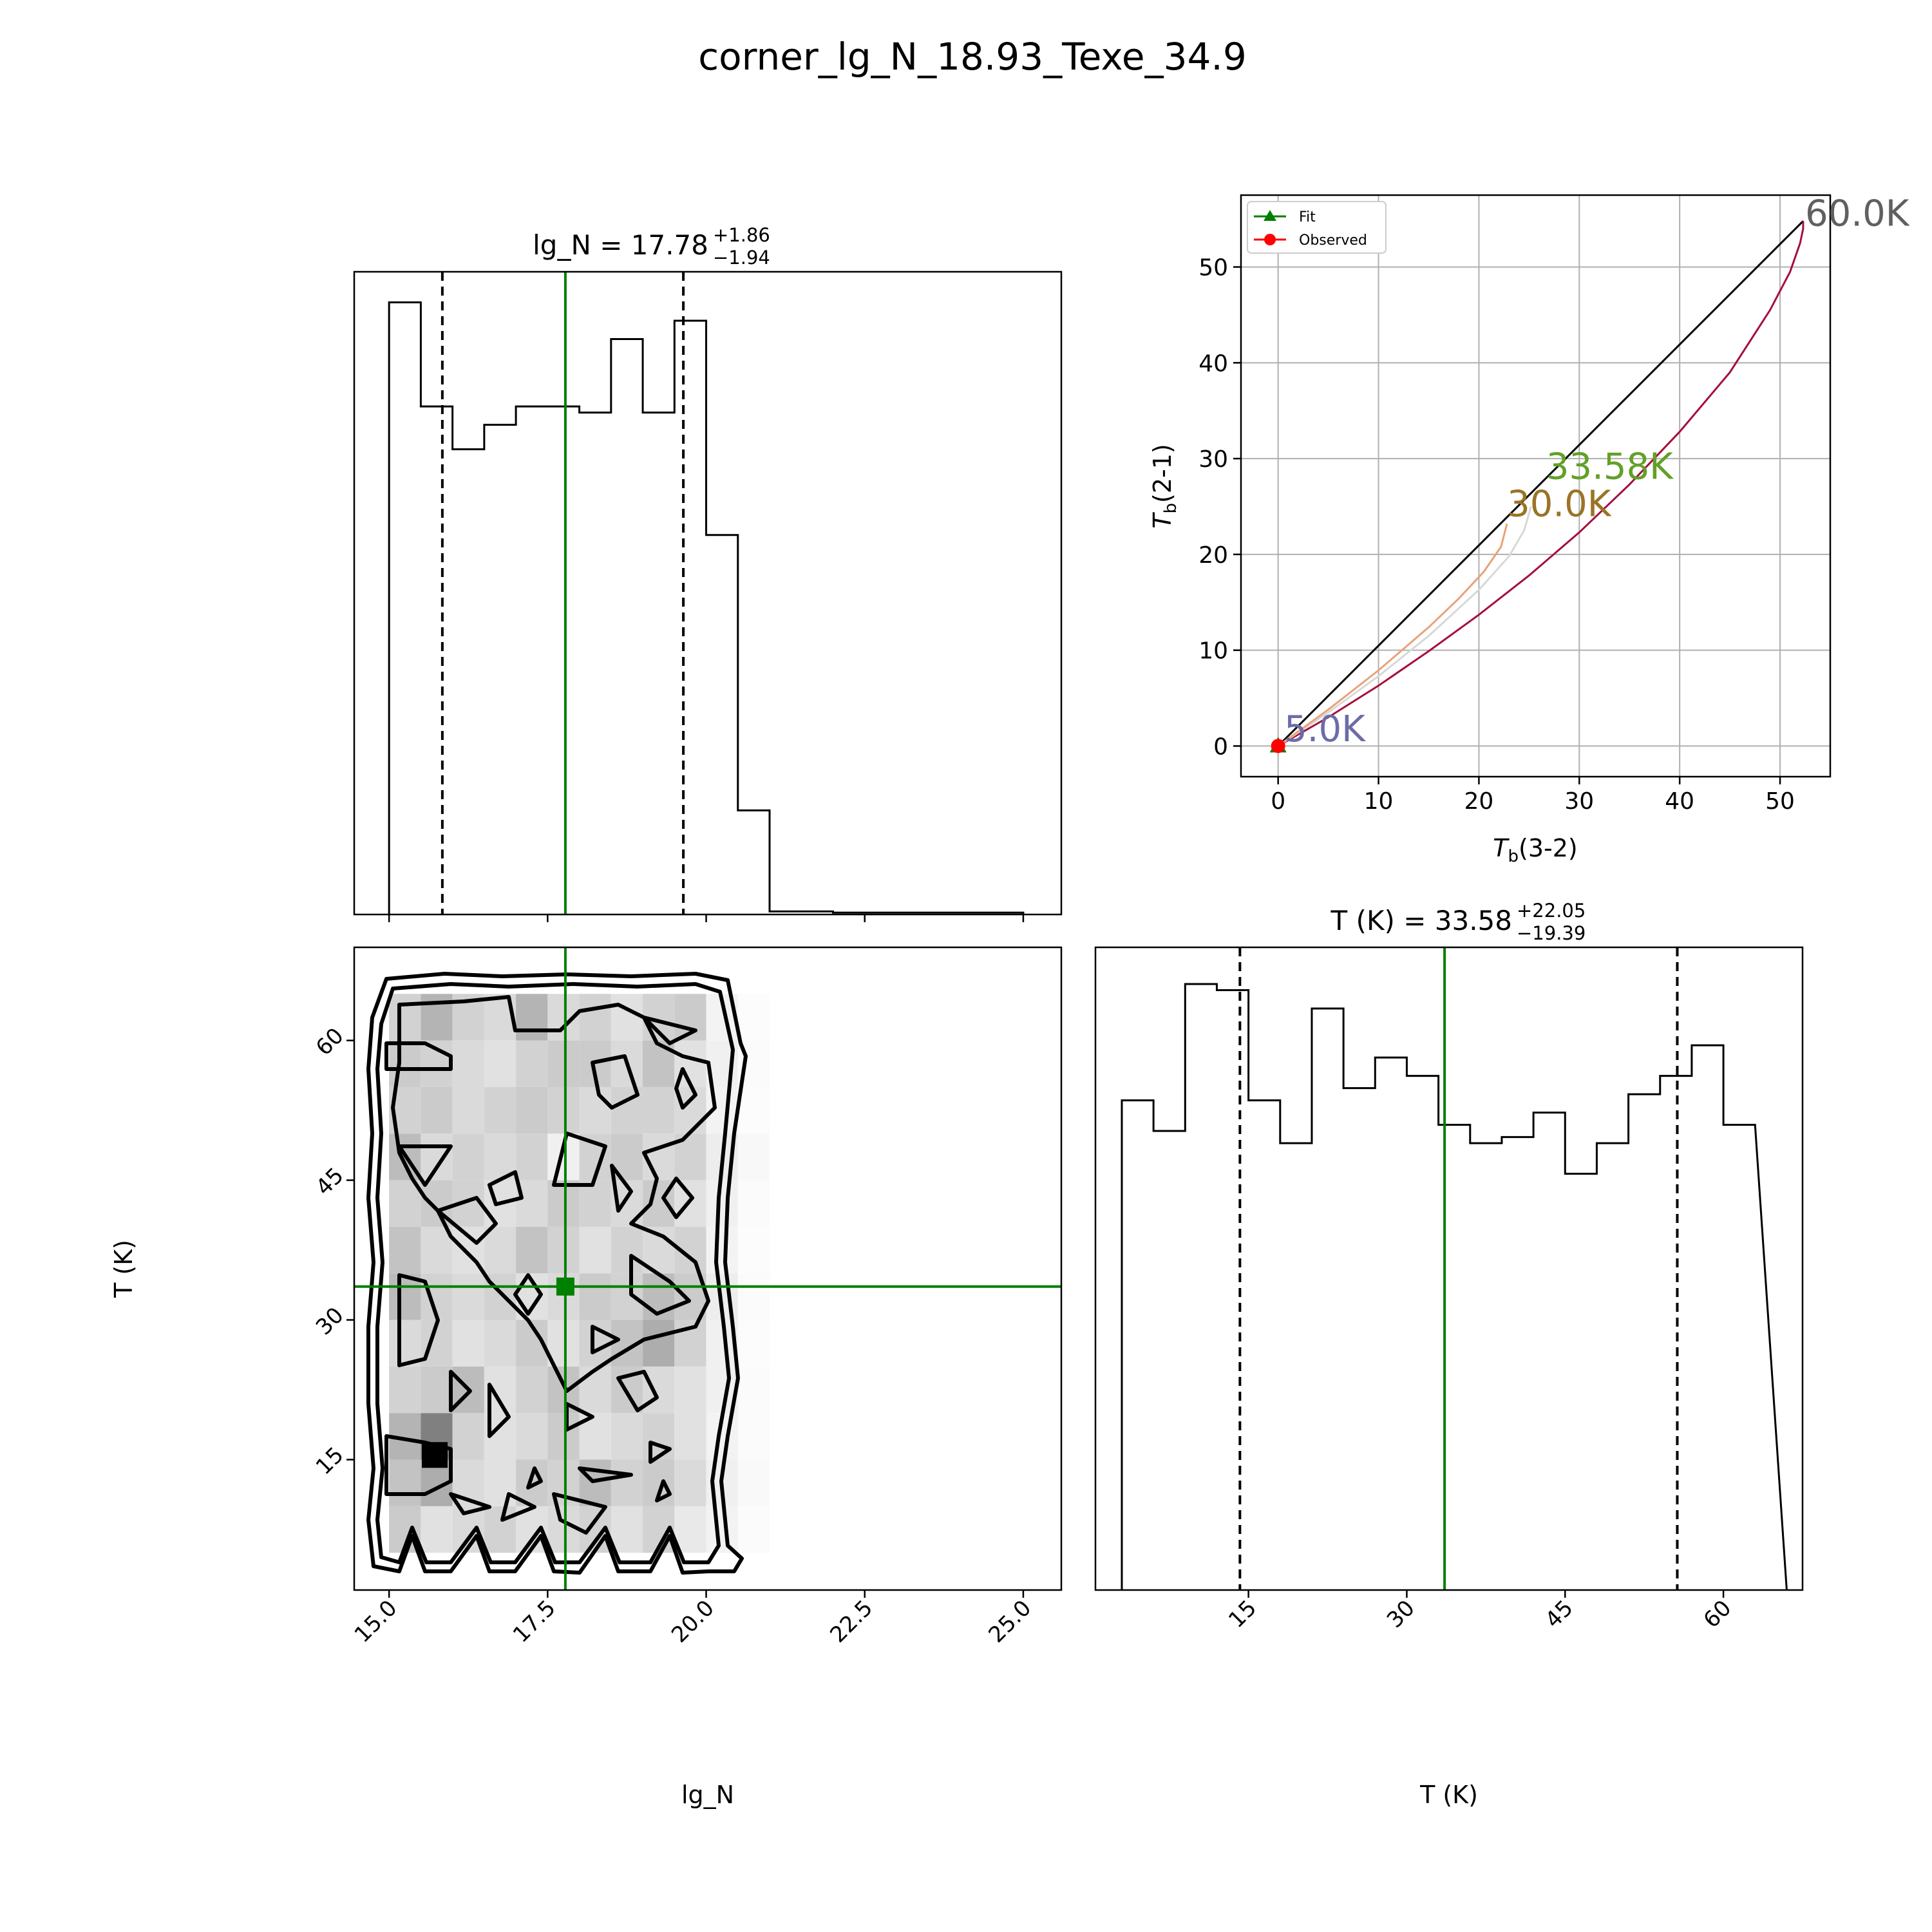 This screenshot has width=1932, height=1932. I want to click on histogram-t-frame, so click(1449, 1268).